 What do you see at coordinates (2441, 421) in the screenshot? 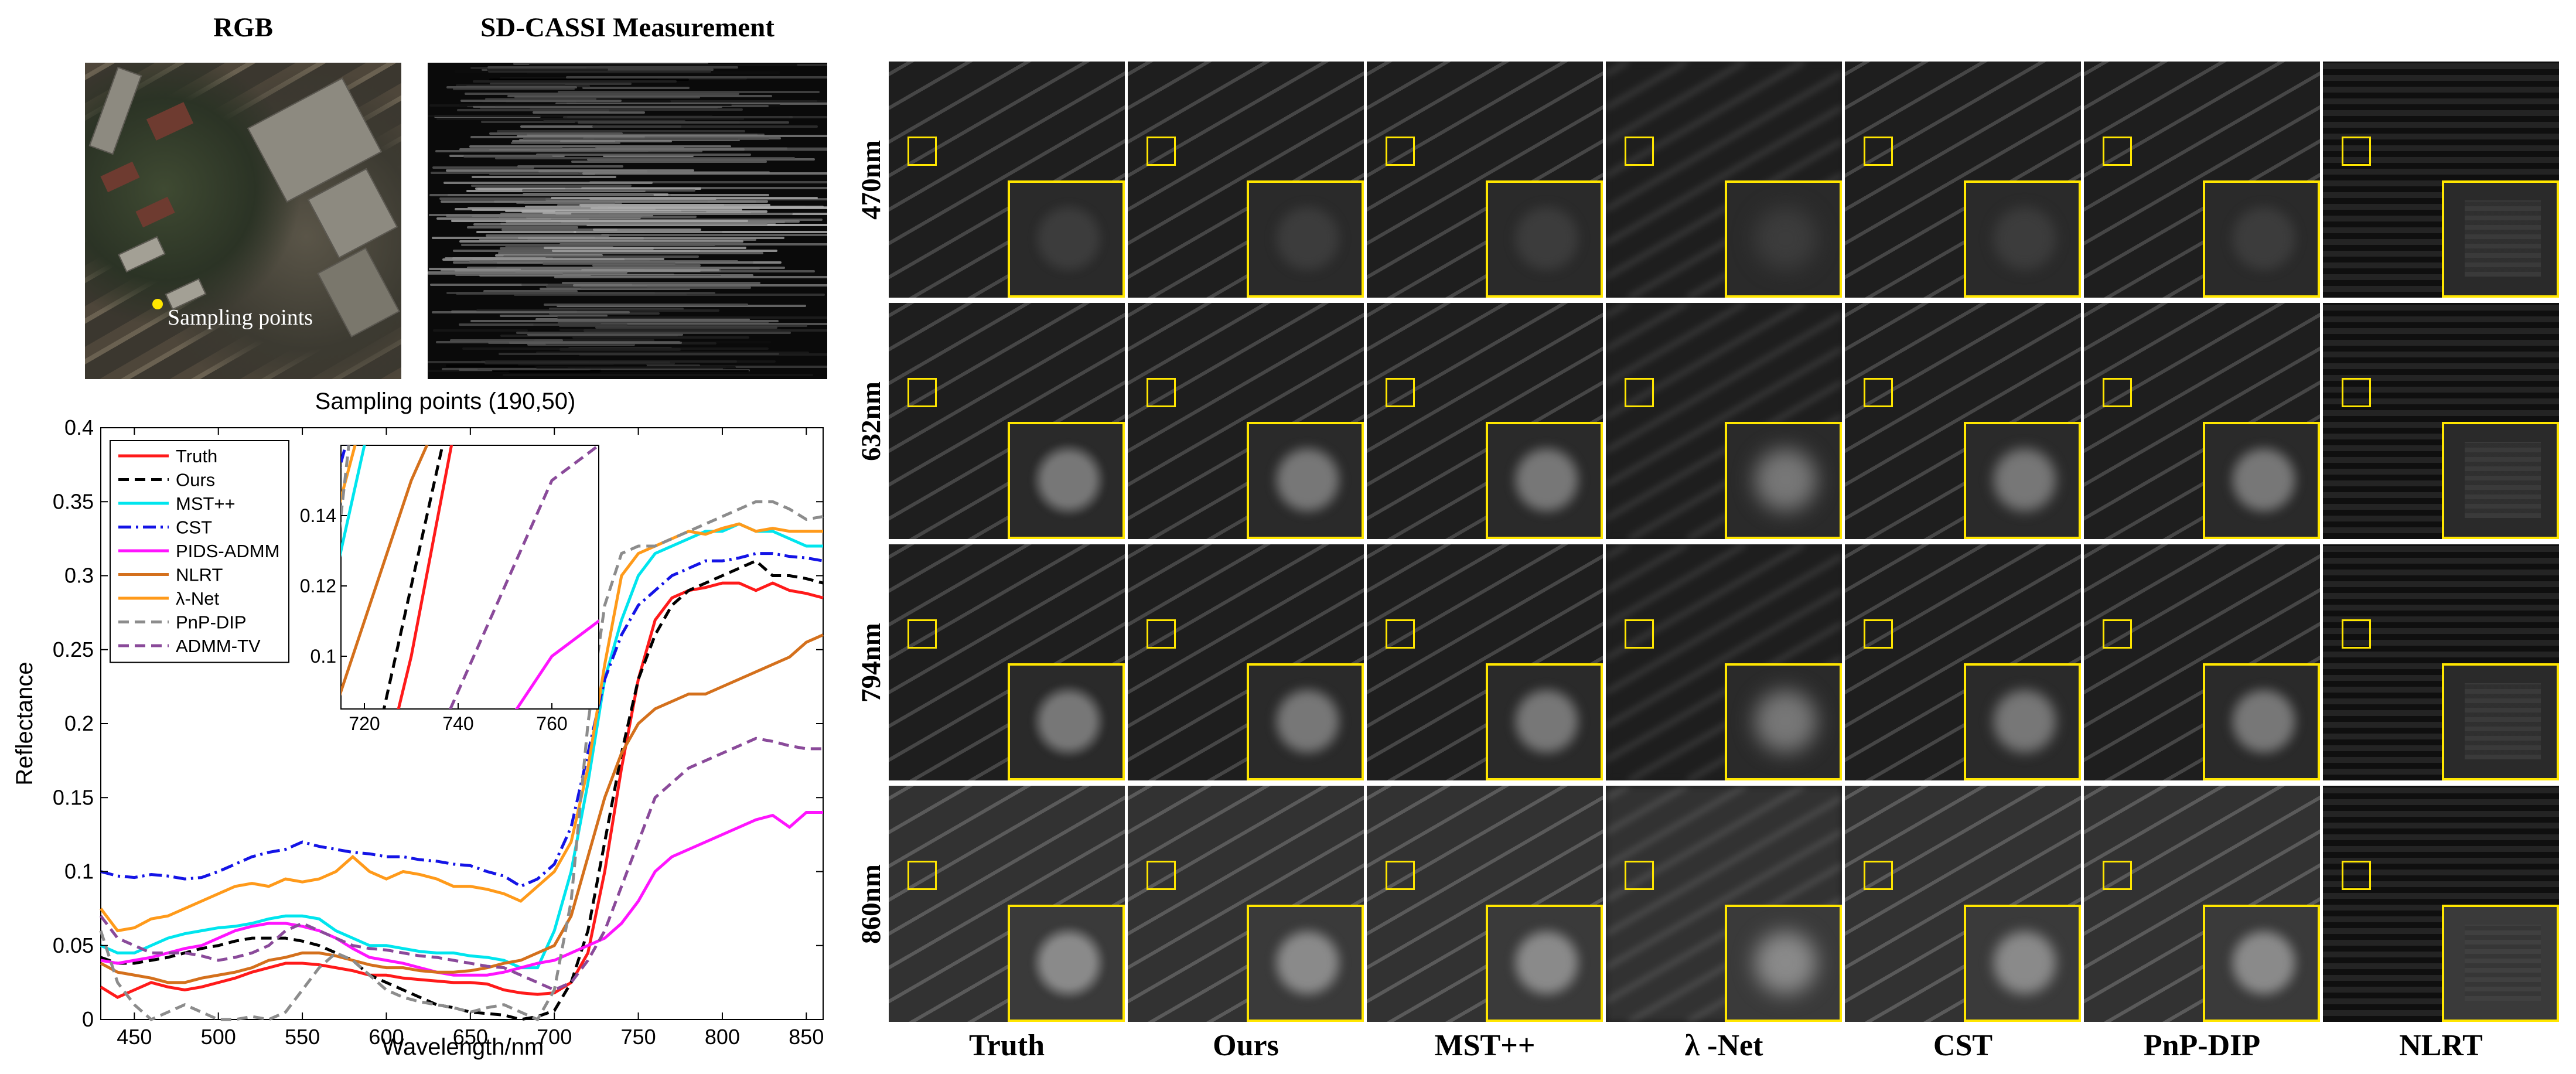
I see `tile-nlrt-632nm` at bounding box center [2441, 421].